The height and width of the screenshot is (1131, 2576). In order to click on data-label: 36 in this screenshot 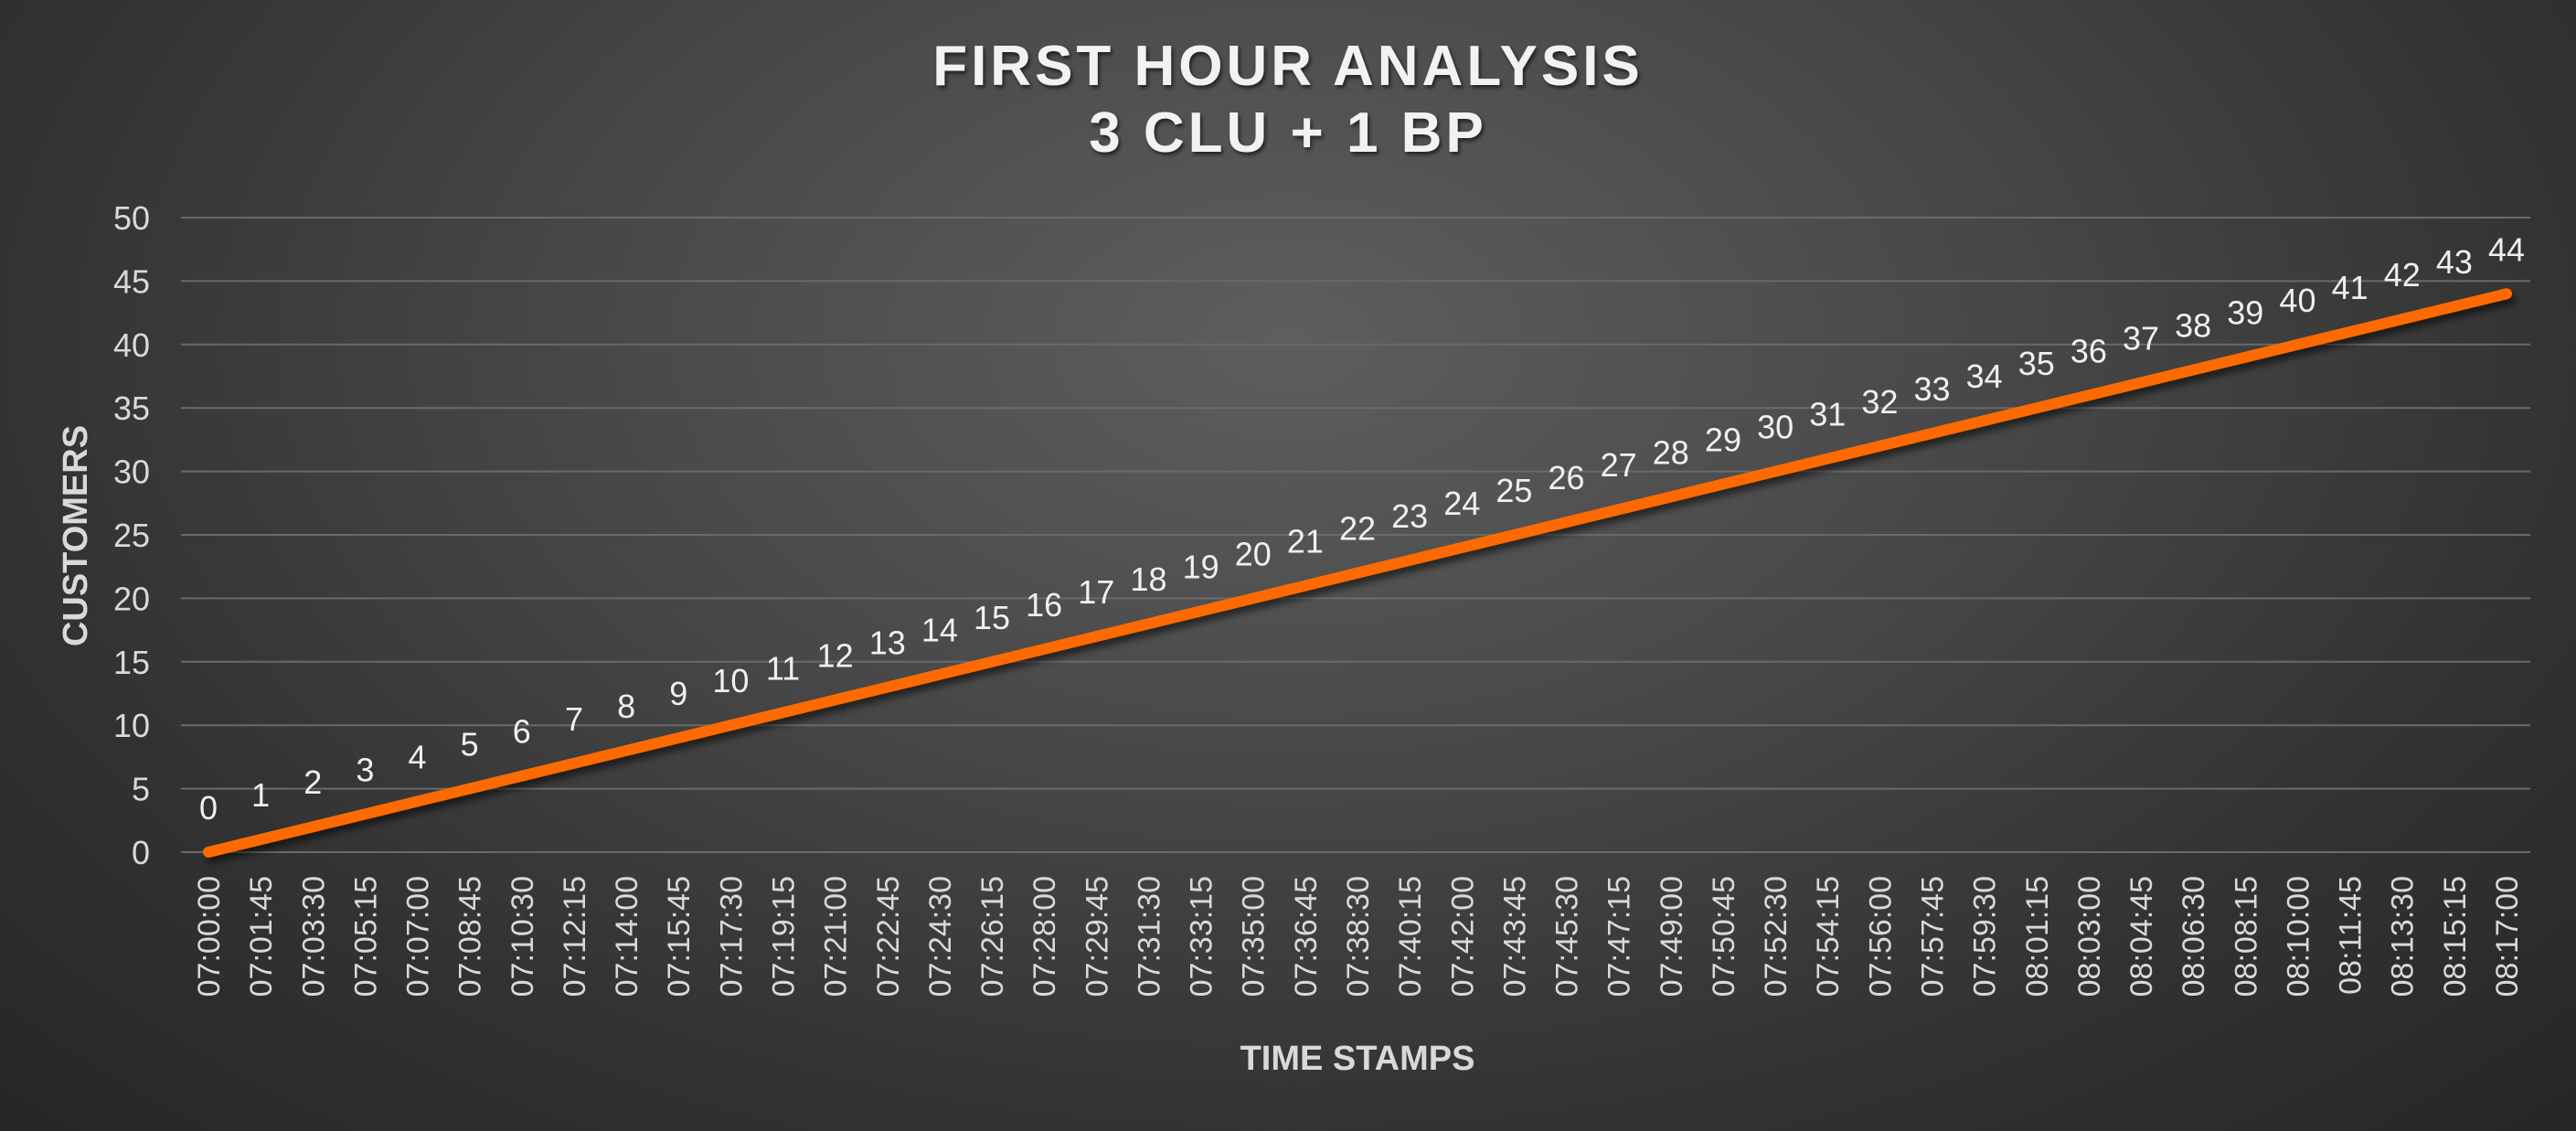, I will do `click(2088, 350)`.